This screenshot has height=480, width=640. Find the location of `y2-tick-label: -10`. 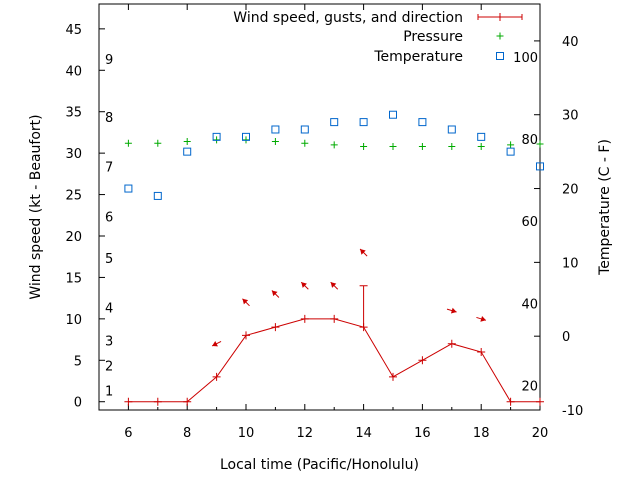

y2-tick-label: -10 is located at coordinates (572, 411).